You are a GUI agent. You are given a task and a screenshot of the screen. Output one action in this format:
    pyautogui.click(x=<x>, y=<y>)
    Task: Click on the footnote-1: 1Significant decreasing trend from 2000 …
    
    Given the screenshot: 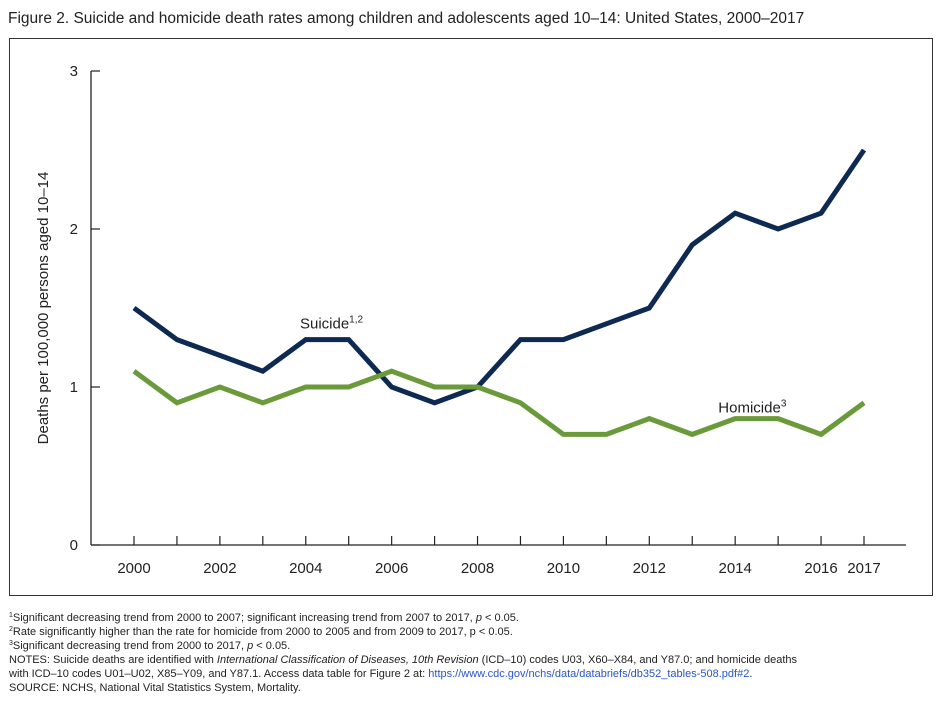 What is the action you would take?
    pyautogui.click(x=264, y=618)
    